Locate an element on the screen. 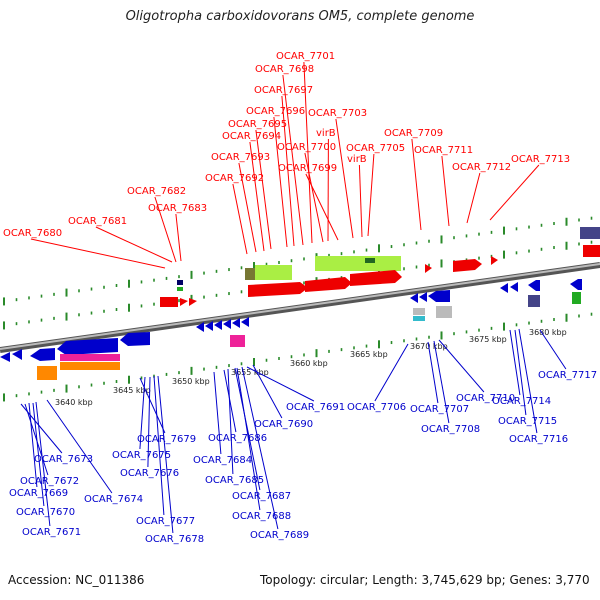 The height and width of the screenshot is (600, 600). gene-label-bottom: OCAR_7672 is located at coordinates (49, 481).